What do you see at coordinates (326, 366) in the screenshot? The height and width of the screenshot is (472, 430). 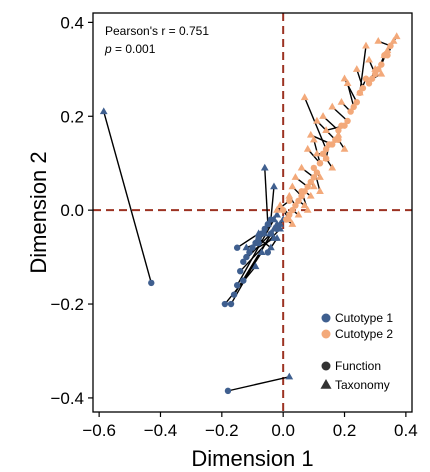 I see `legend-shape-function` at bounding box center [326, 366].